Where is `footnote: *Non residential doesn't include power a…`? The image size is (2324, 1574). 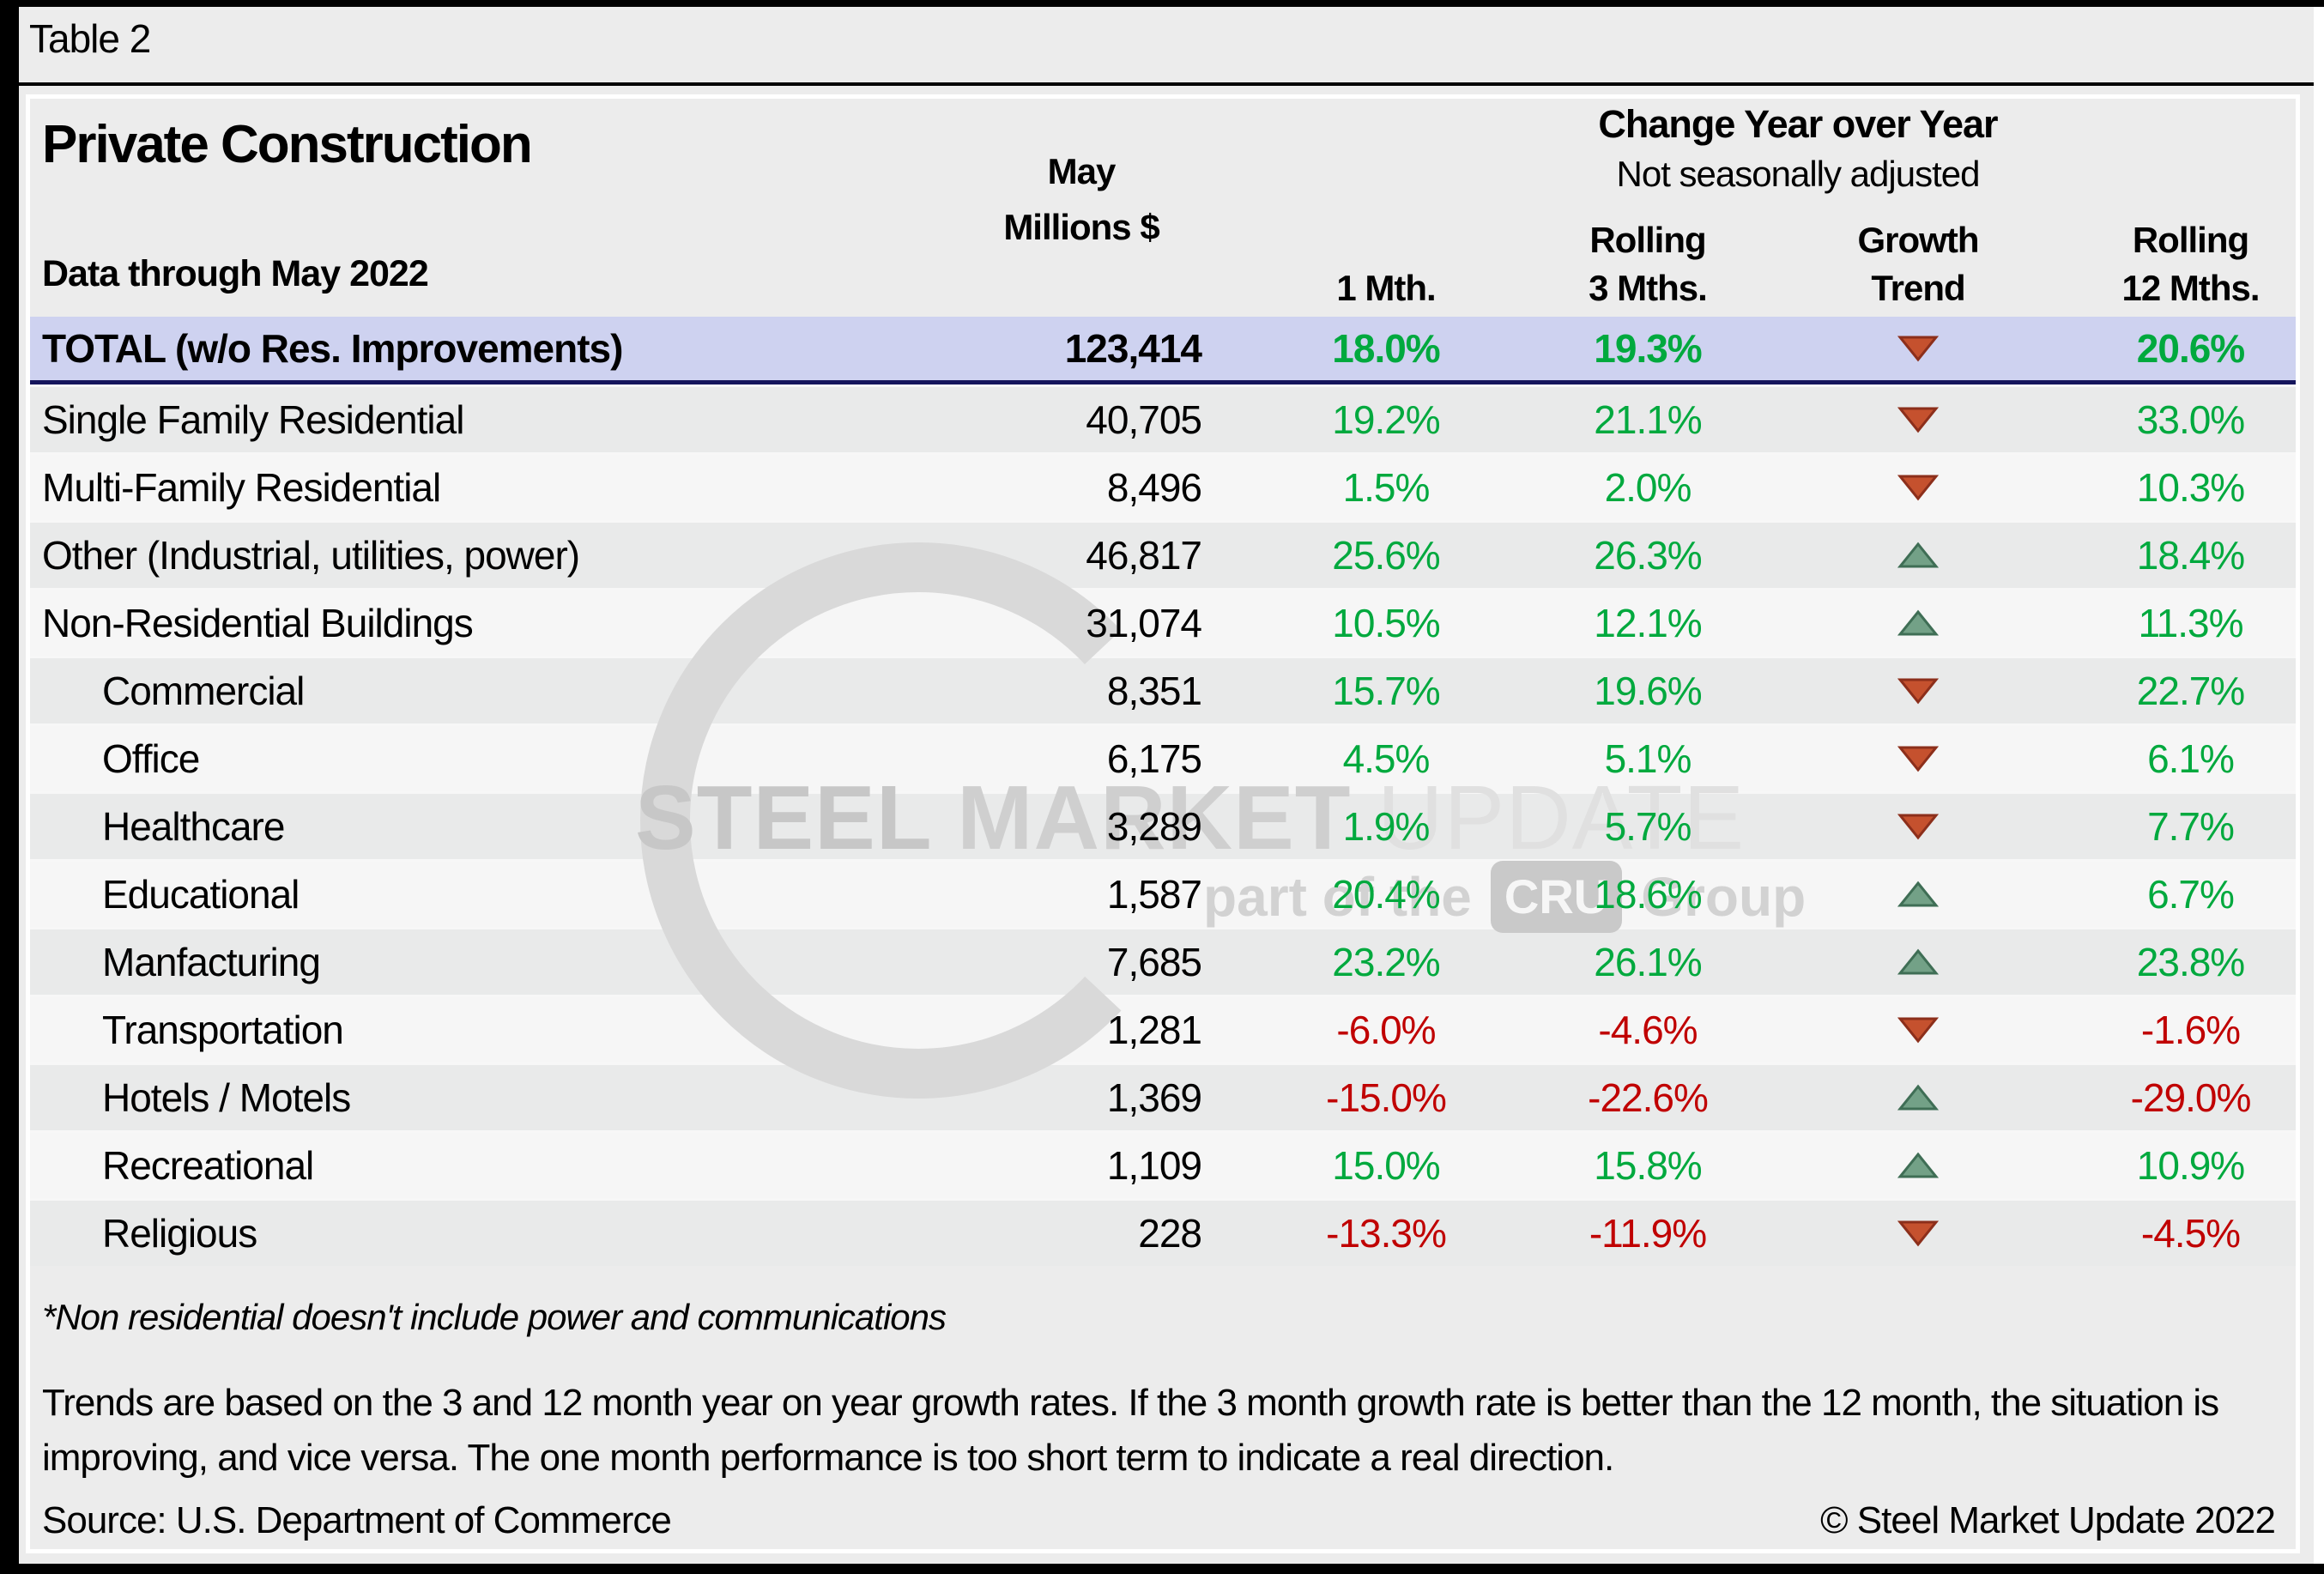
footnote: *Non residential doesn't include power a… is located at coordinates (494, 1317).